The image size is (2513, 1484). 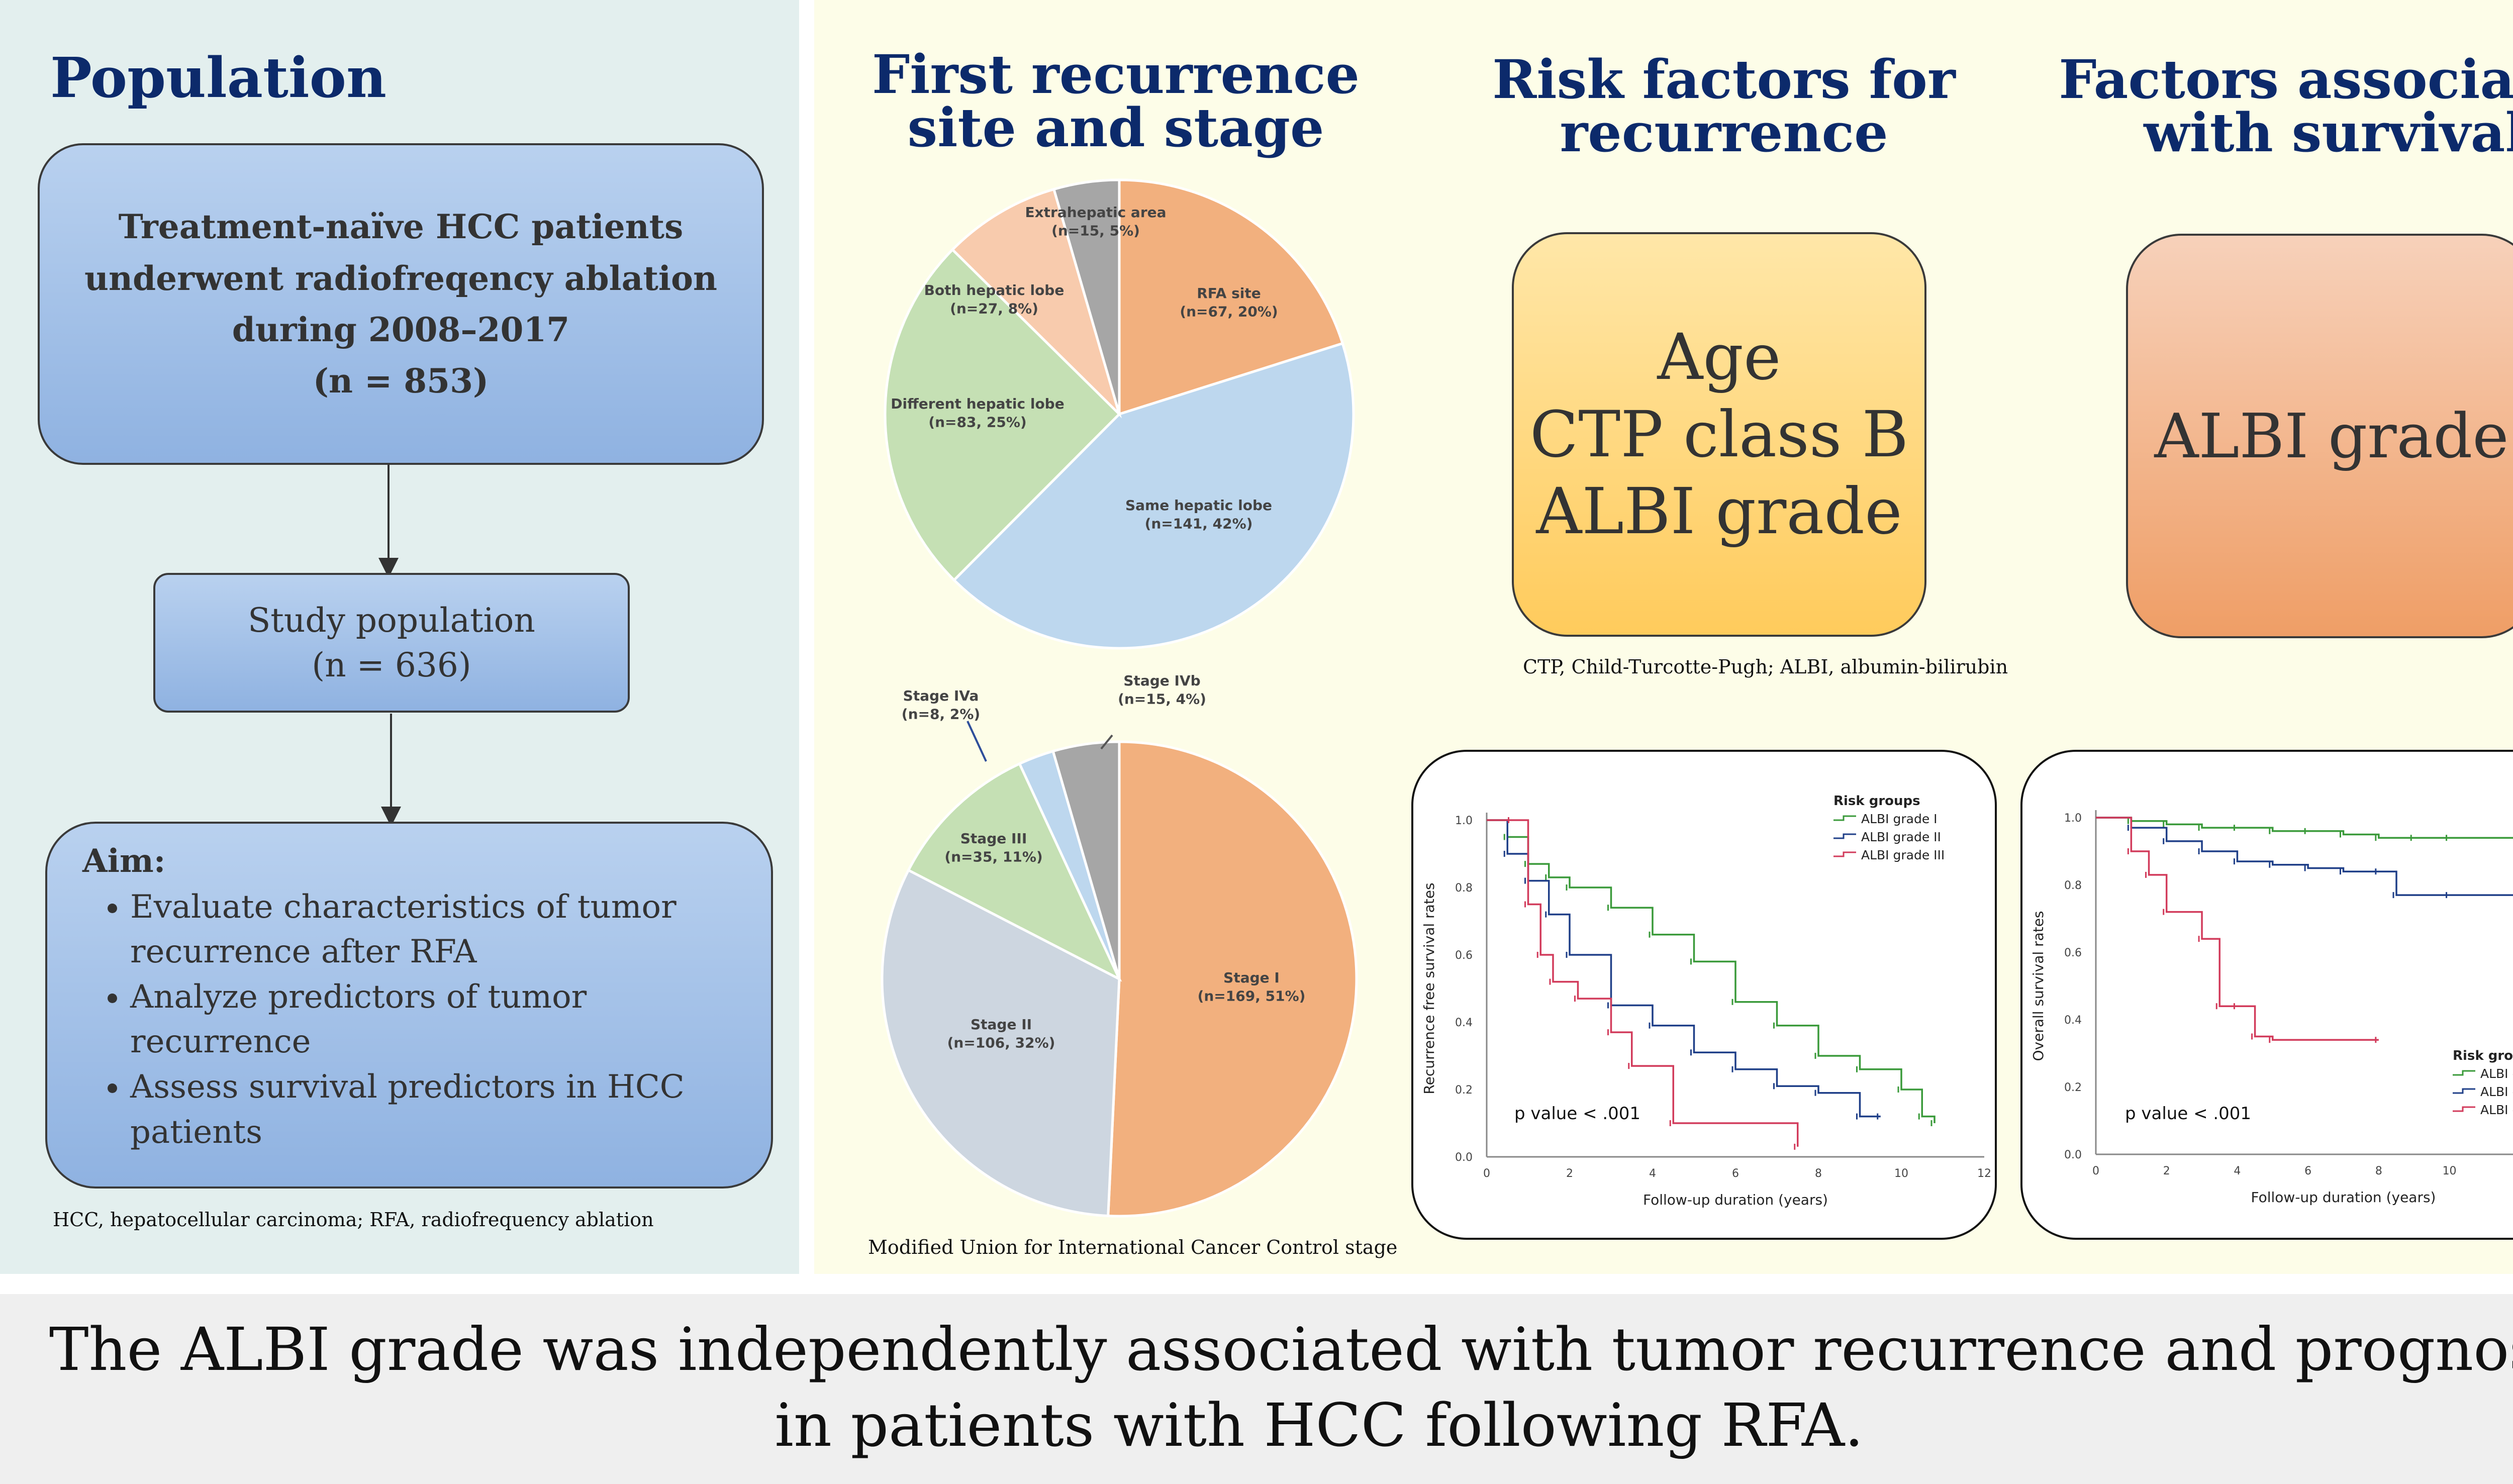 I want to click on pie-slice-label: RFA site, so click(x=1229, y=294).